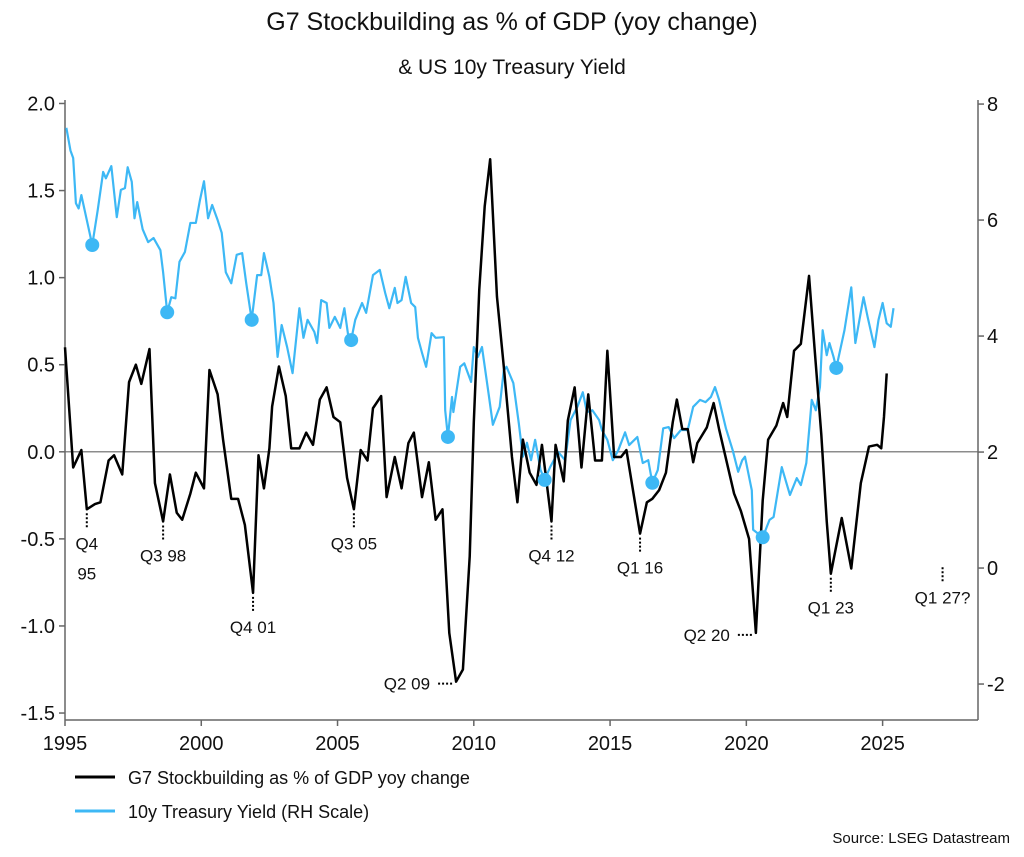 The image size is (1024, 857). What do you see at coordinates (943, 597) in the screenshot?
I see `annotation-label: Q1 27?` at bounding box center [943, 597].